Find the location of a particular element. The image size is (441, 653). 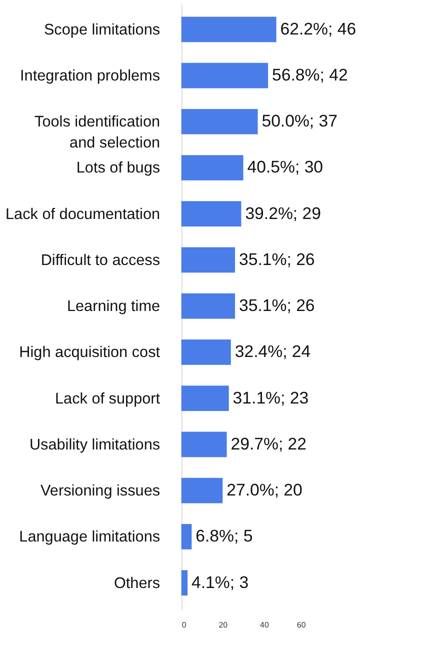

y-tick-label: Integration problems is located at coordinates (90, 75).